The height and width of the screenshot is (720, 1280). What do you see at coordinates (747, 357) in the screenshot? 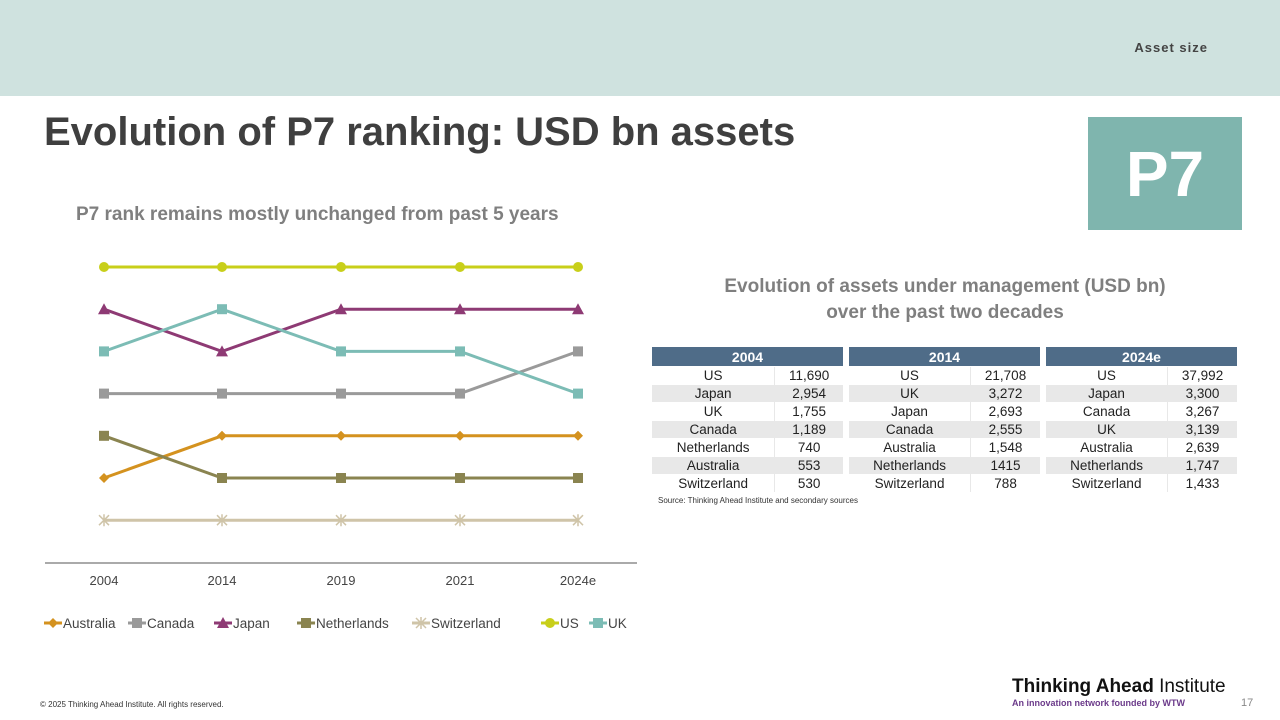
I see `table-header: 2004` at bounding box center [747, 357].